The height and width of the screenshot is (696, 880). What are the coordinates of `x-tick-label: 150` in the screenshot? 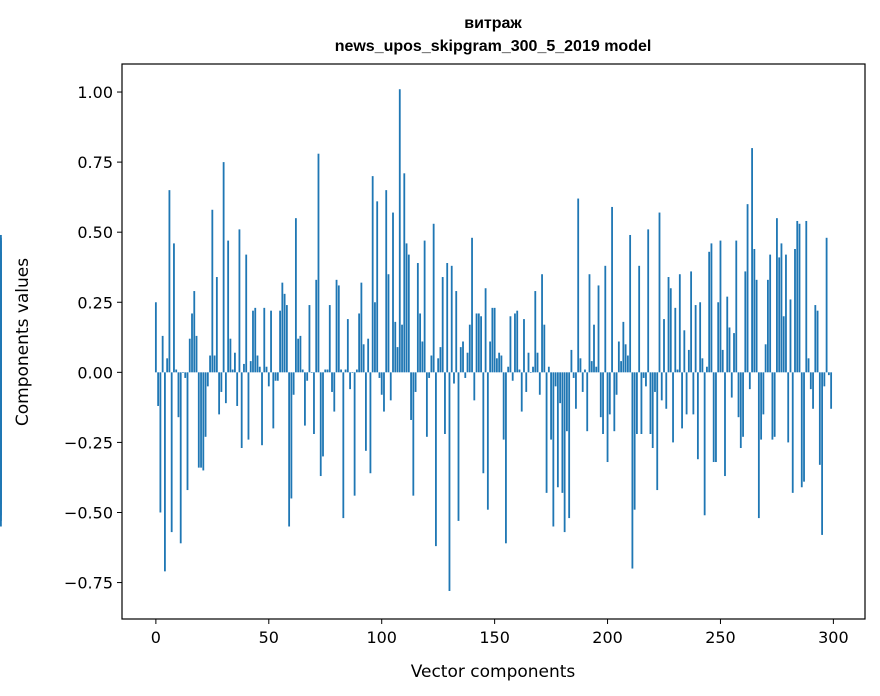 It's located at (494, 637).